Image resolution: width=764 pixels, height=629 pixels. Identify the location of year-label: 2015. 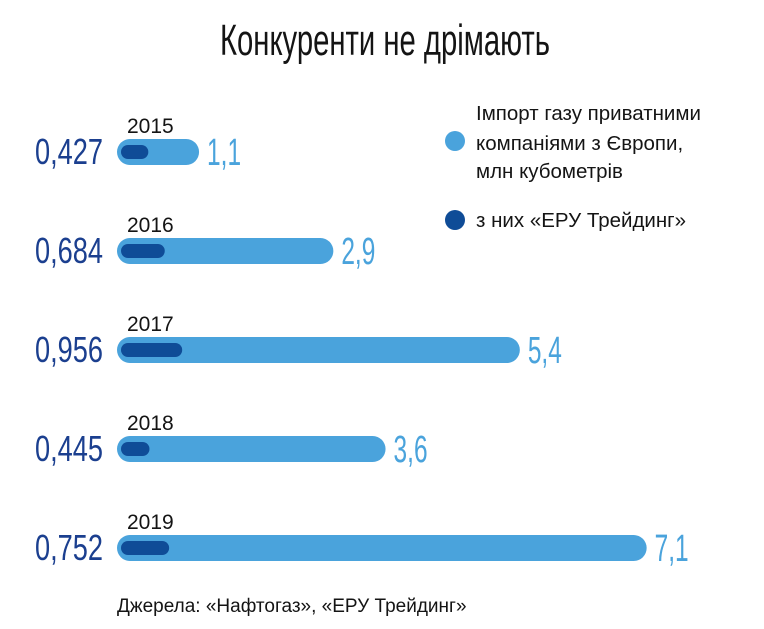
(150, 126).